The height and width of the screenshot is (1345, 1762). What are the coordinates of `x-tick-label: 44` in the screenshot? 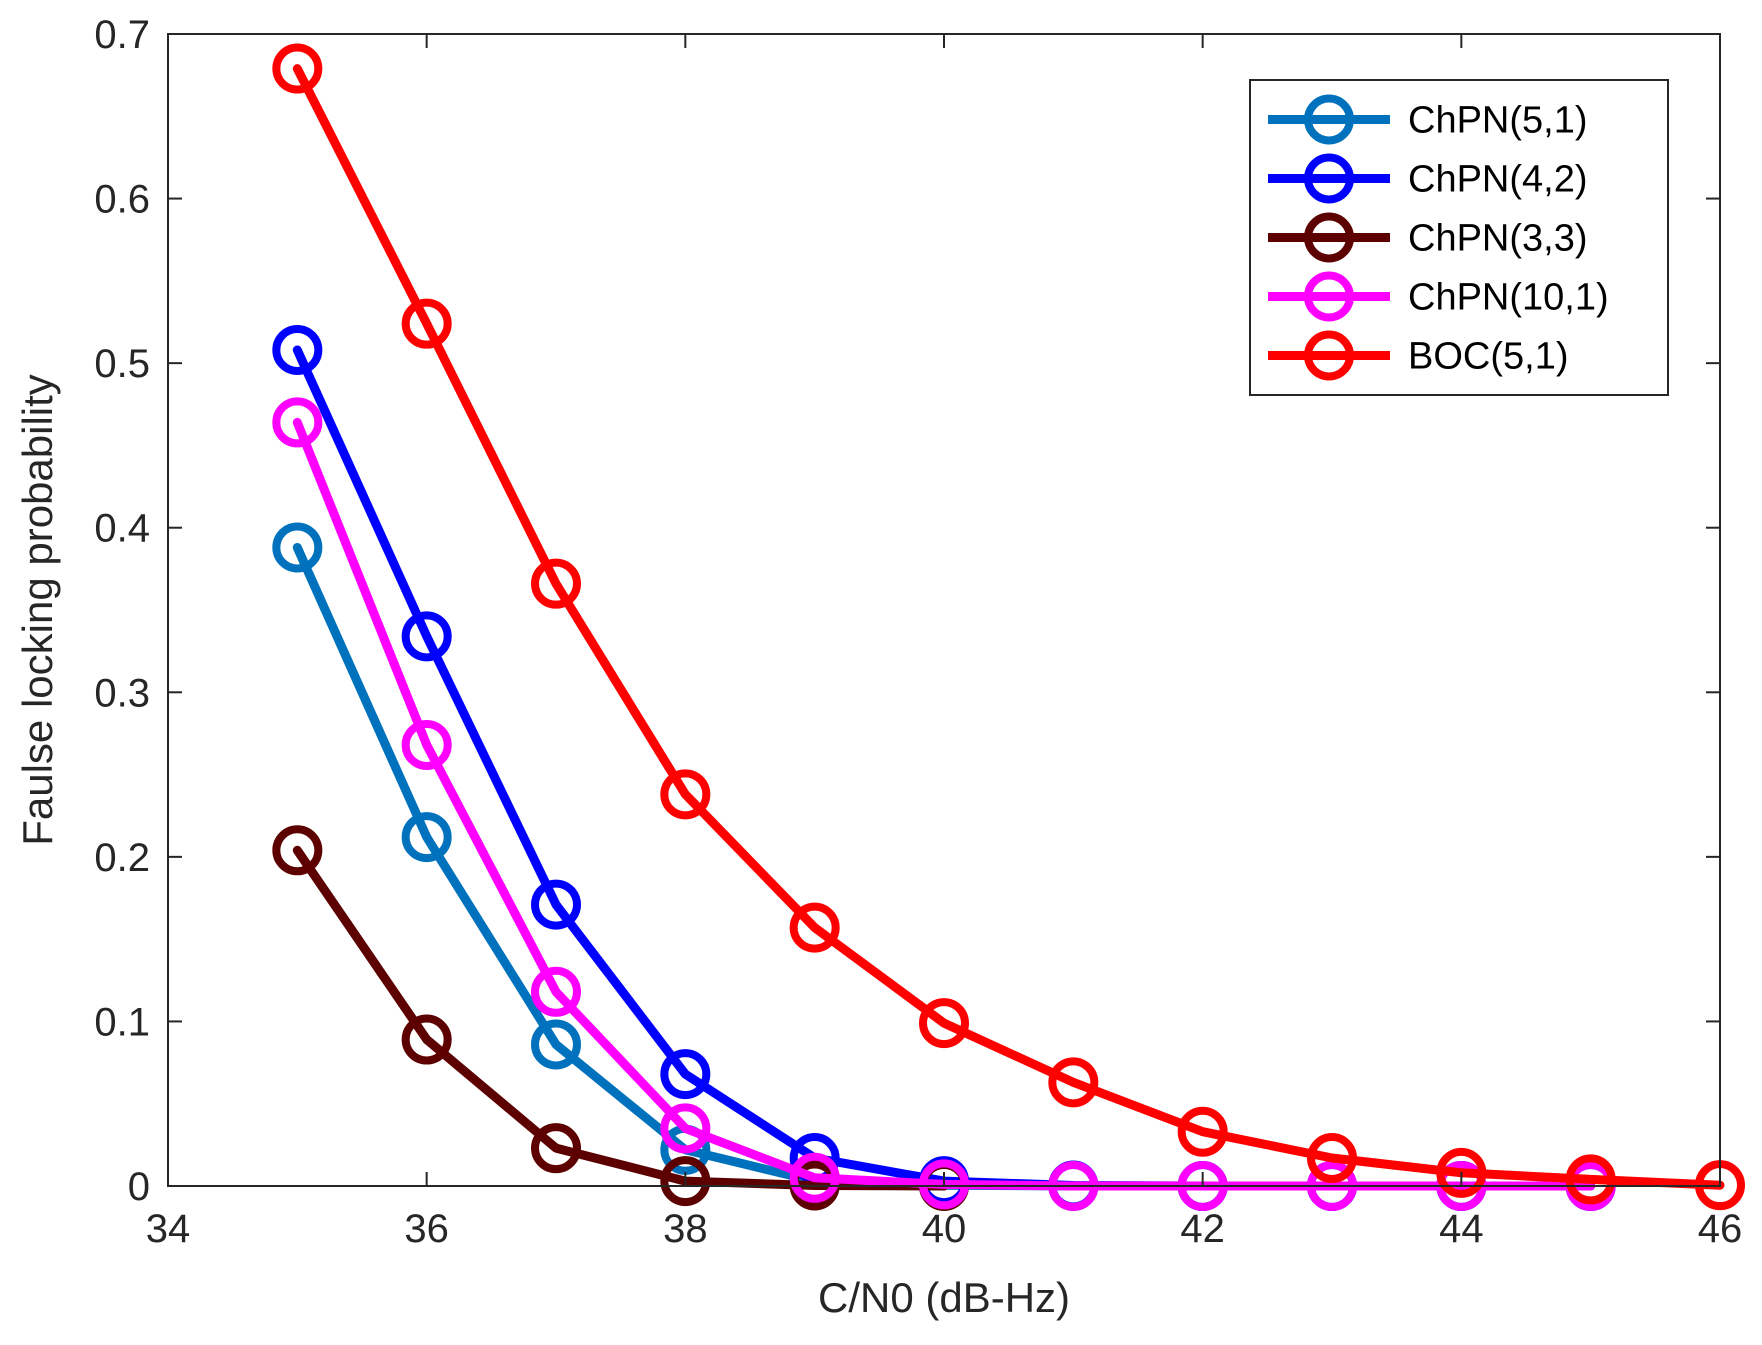 It's located at (1461, 1229).